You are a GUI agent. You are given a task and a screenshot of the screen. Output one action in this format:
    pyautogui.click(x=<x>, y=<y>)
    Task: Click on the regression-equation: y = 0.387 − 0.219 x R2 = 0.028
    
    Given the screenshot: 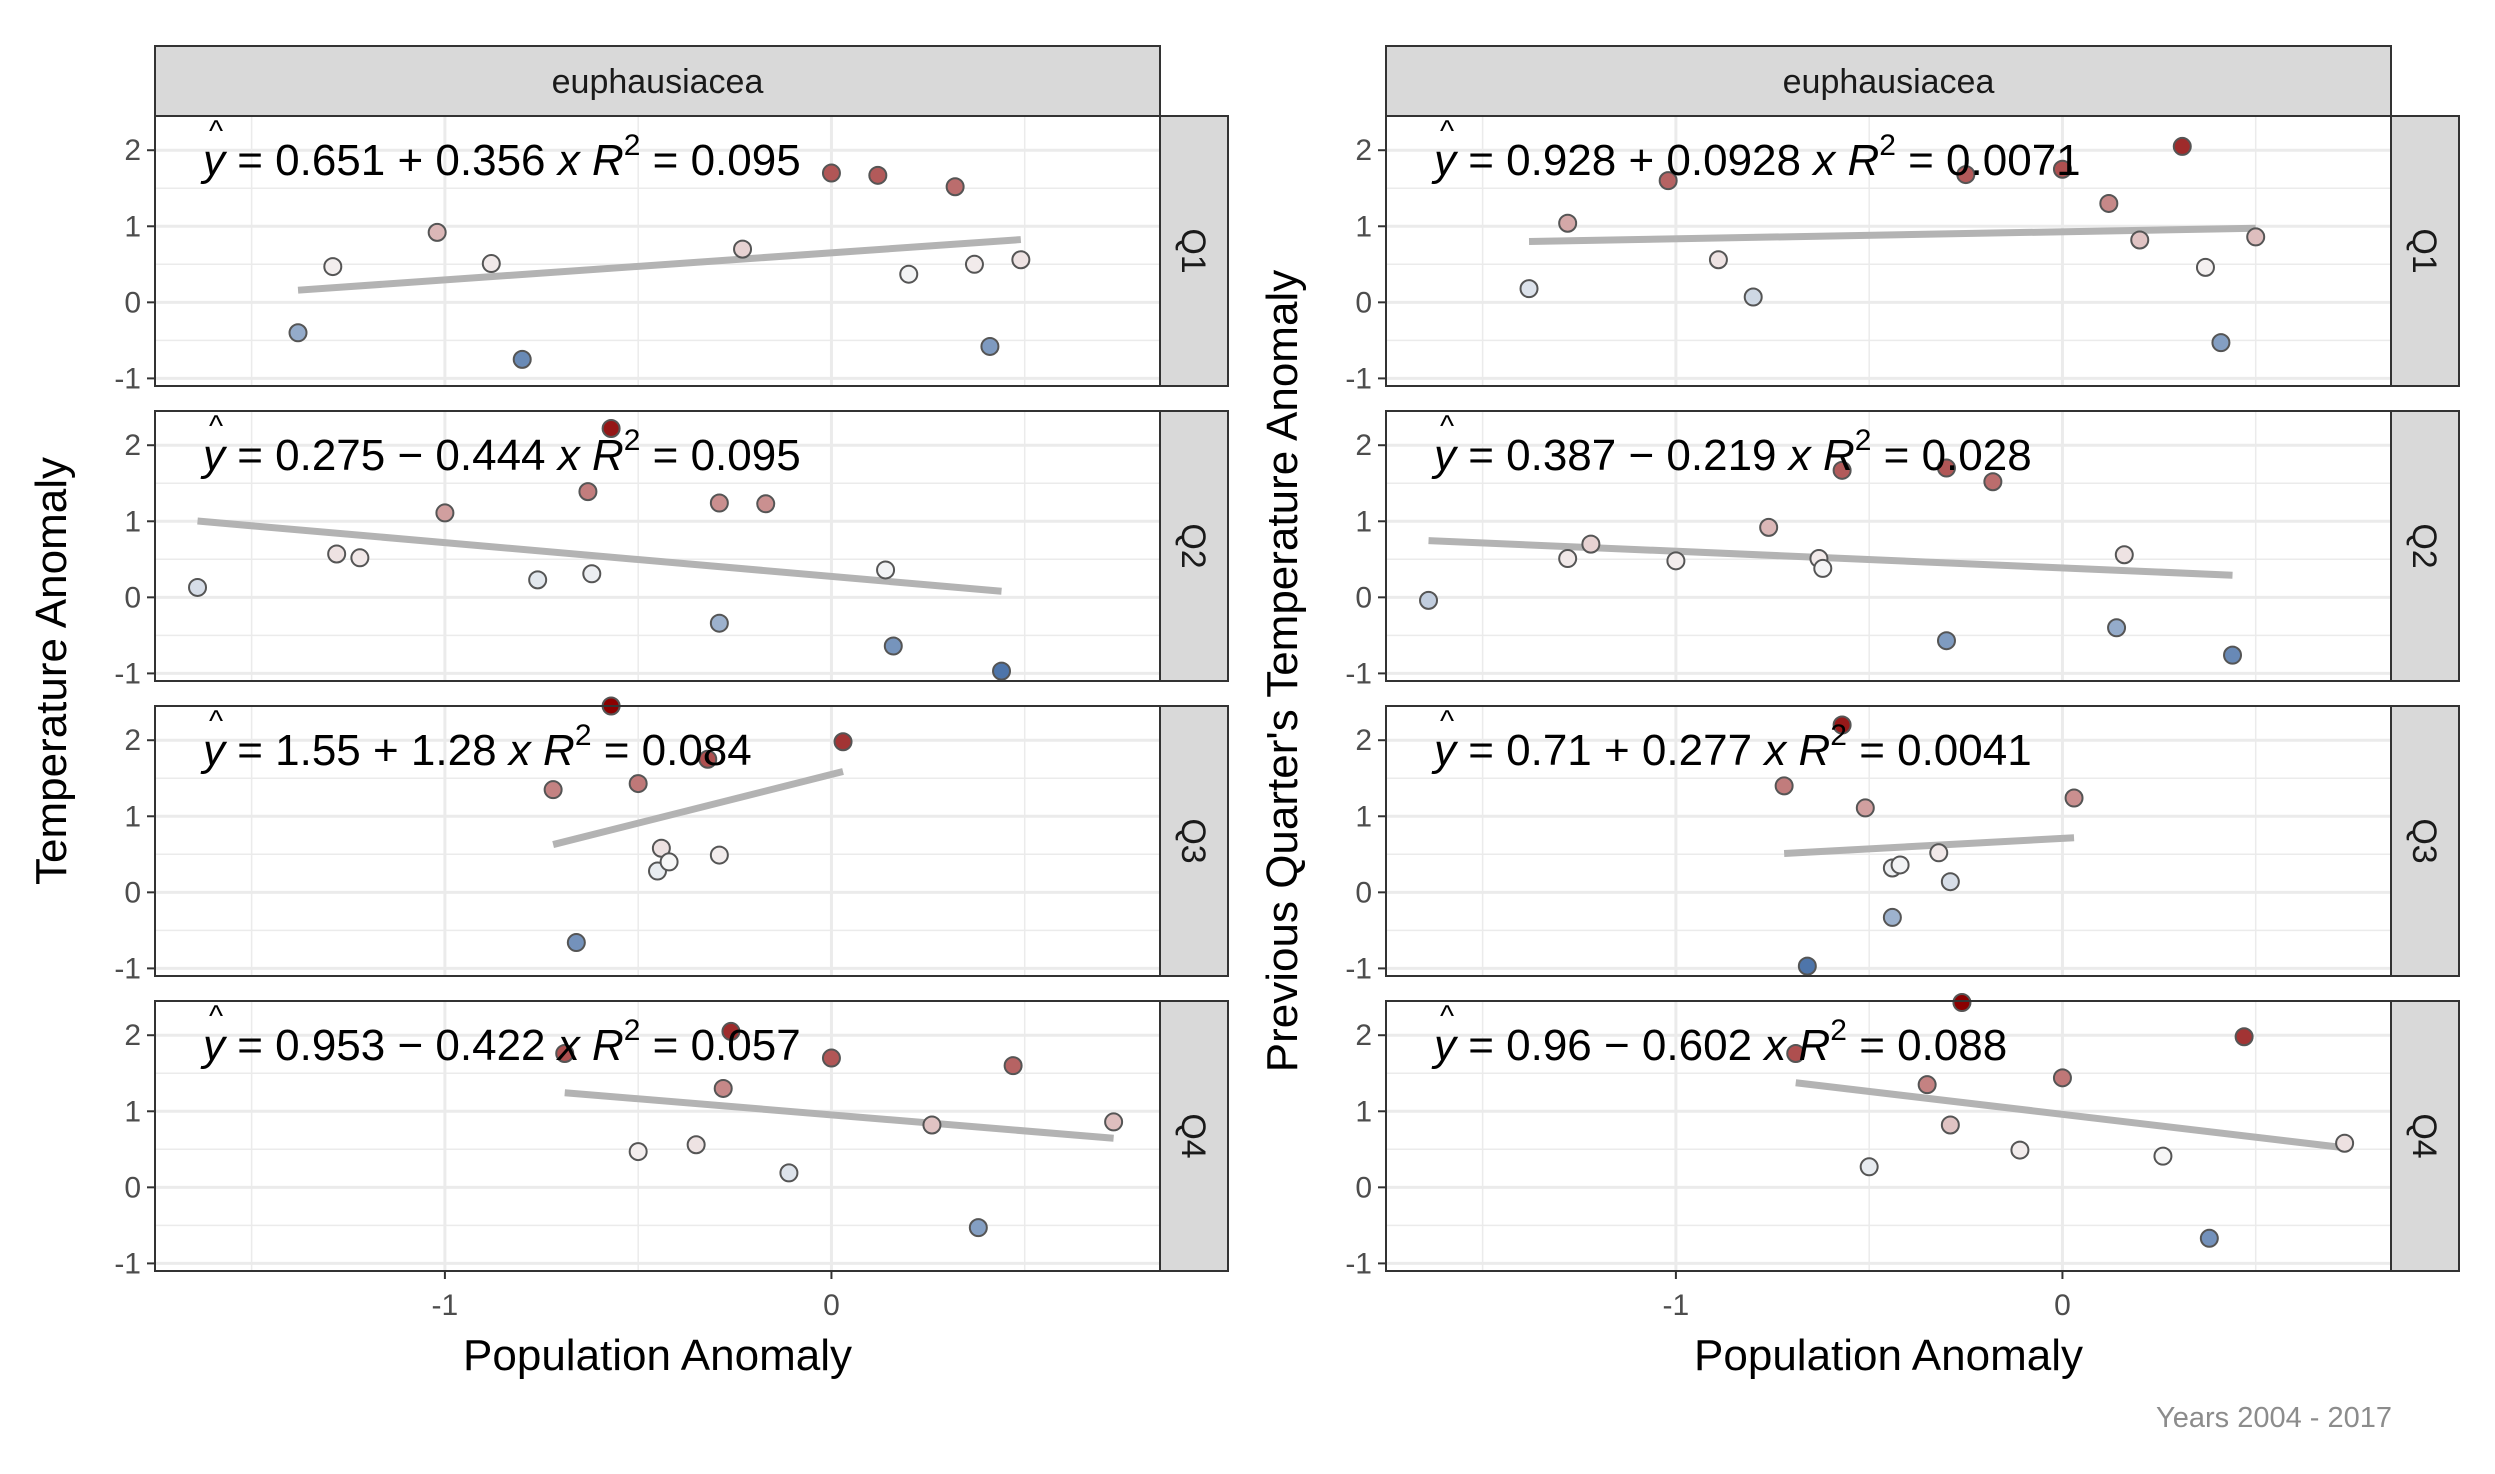 What is the action you would take?
    pyautogui.click(x=1731, y=452)
    